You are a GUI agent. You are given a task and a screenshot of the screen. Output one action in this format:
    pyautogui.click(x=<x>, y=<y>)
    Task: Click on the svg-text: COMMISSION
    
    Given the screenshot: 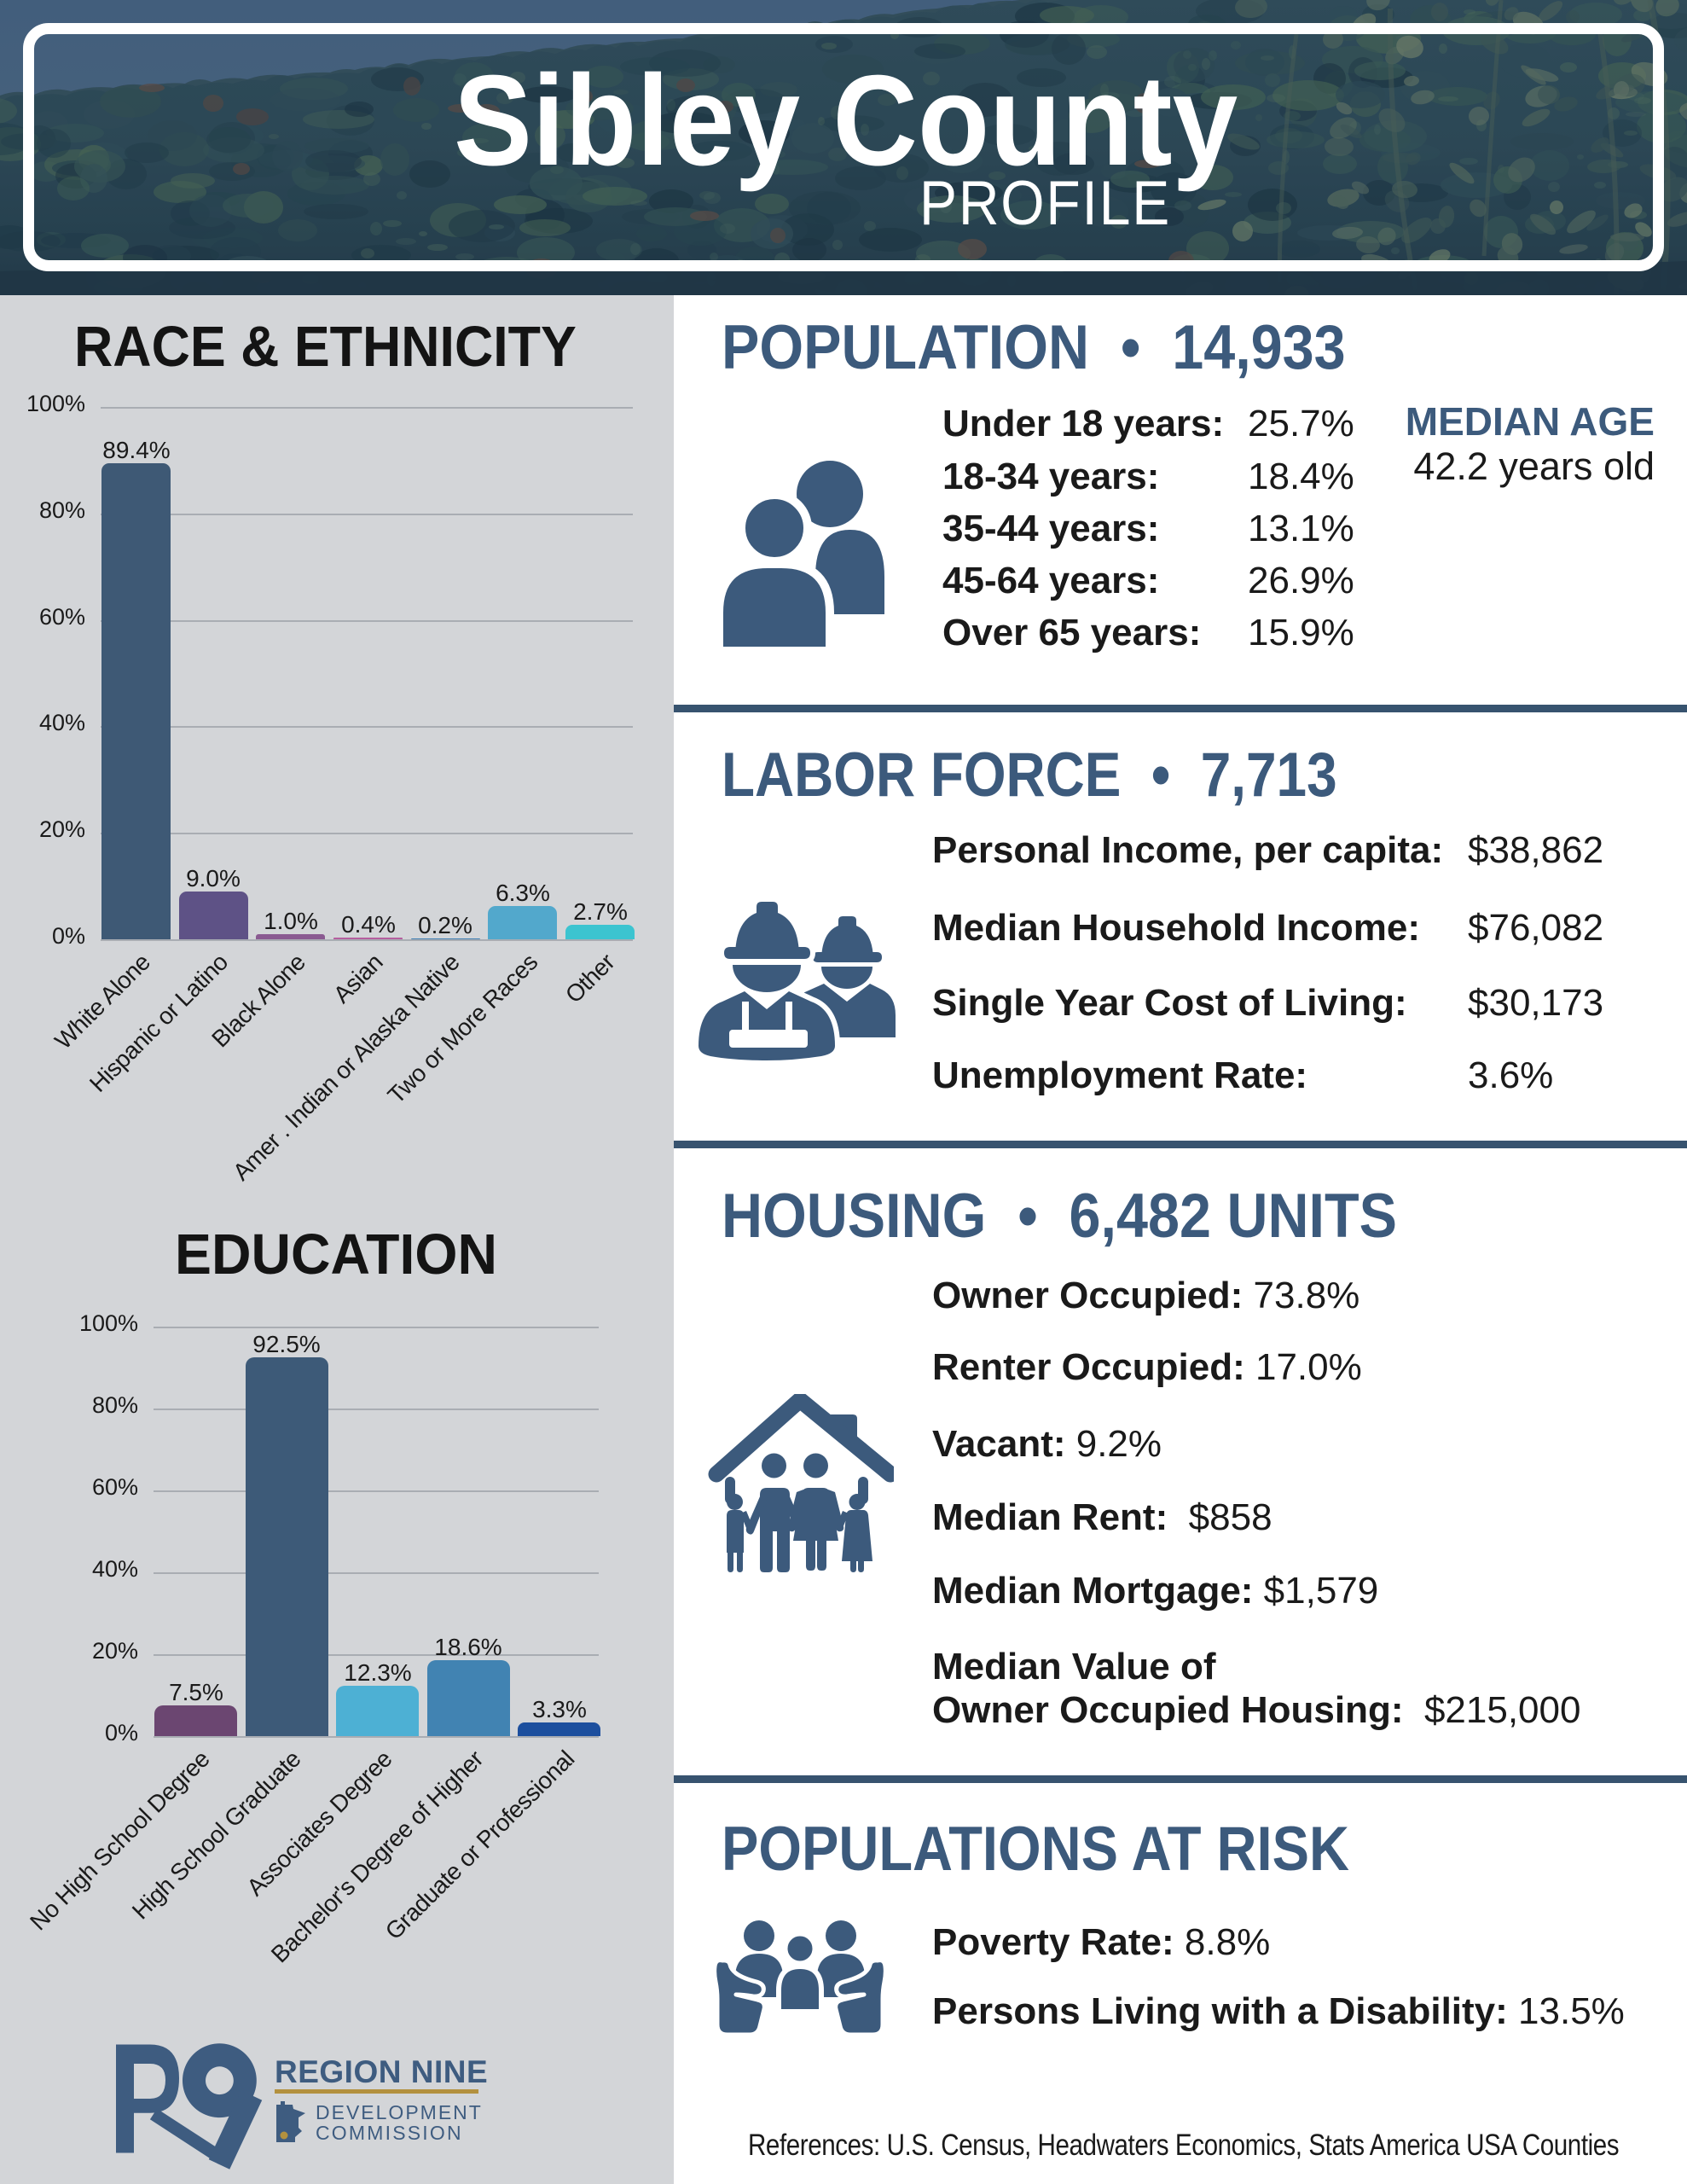 What is the action you would take?
    pyautogui.click(x=389, y=2133)
    